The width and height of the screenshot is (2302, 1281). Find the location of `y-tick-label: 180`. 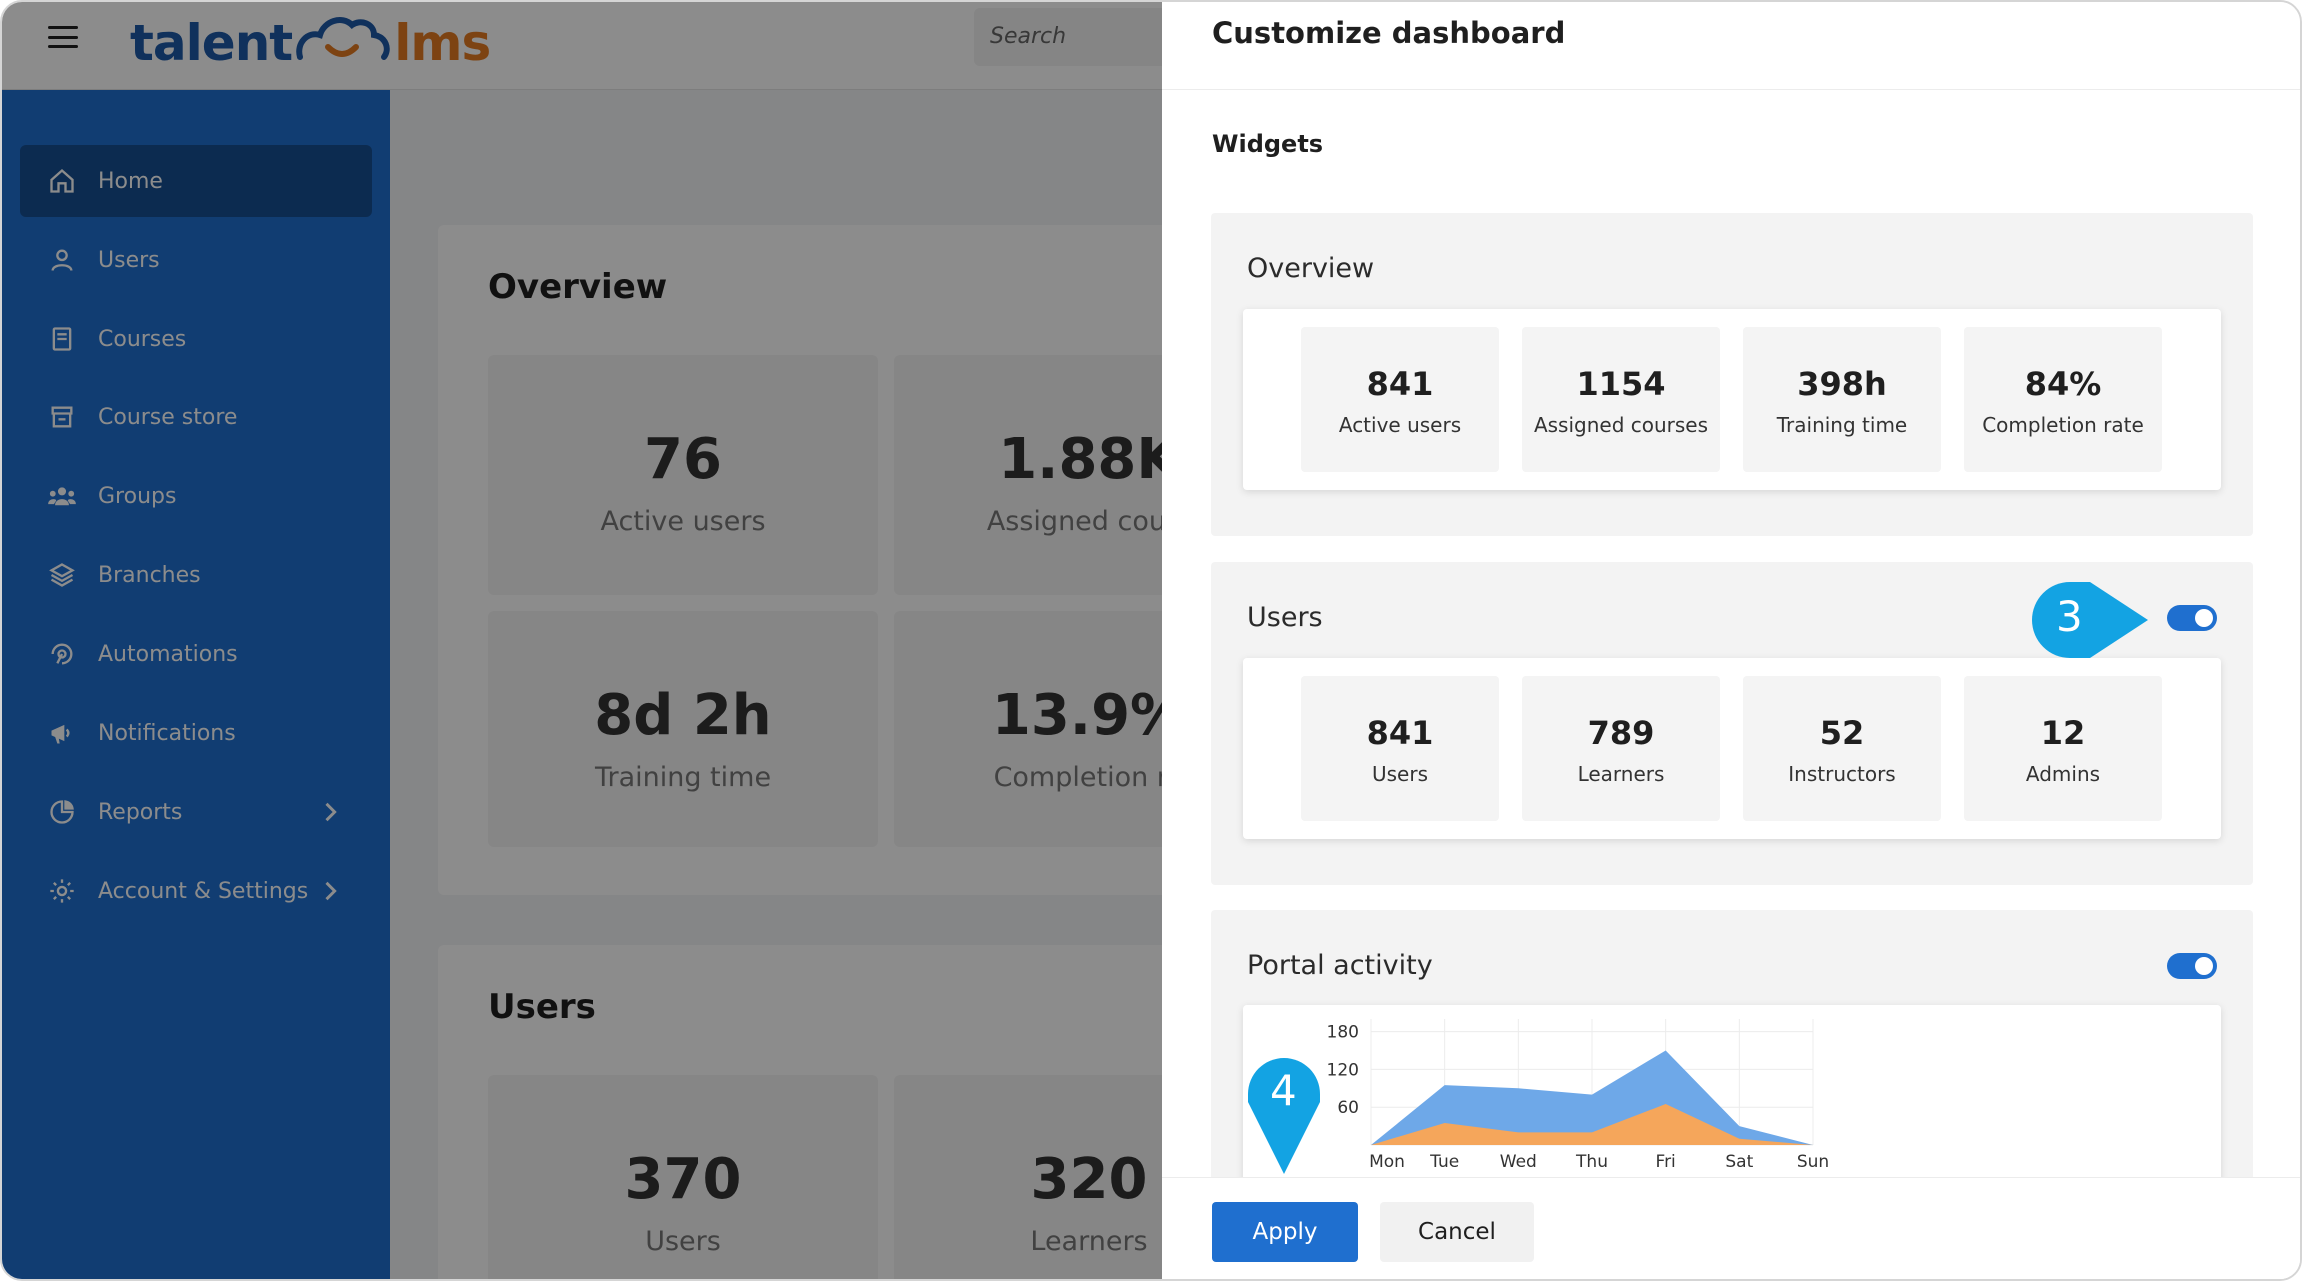

y-tick-label: 180 is located at coordinates (1343, 1033).